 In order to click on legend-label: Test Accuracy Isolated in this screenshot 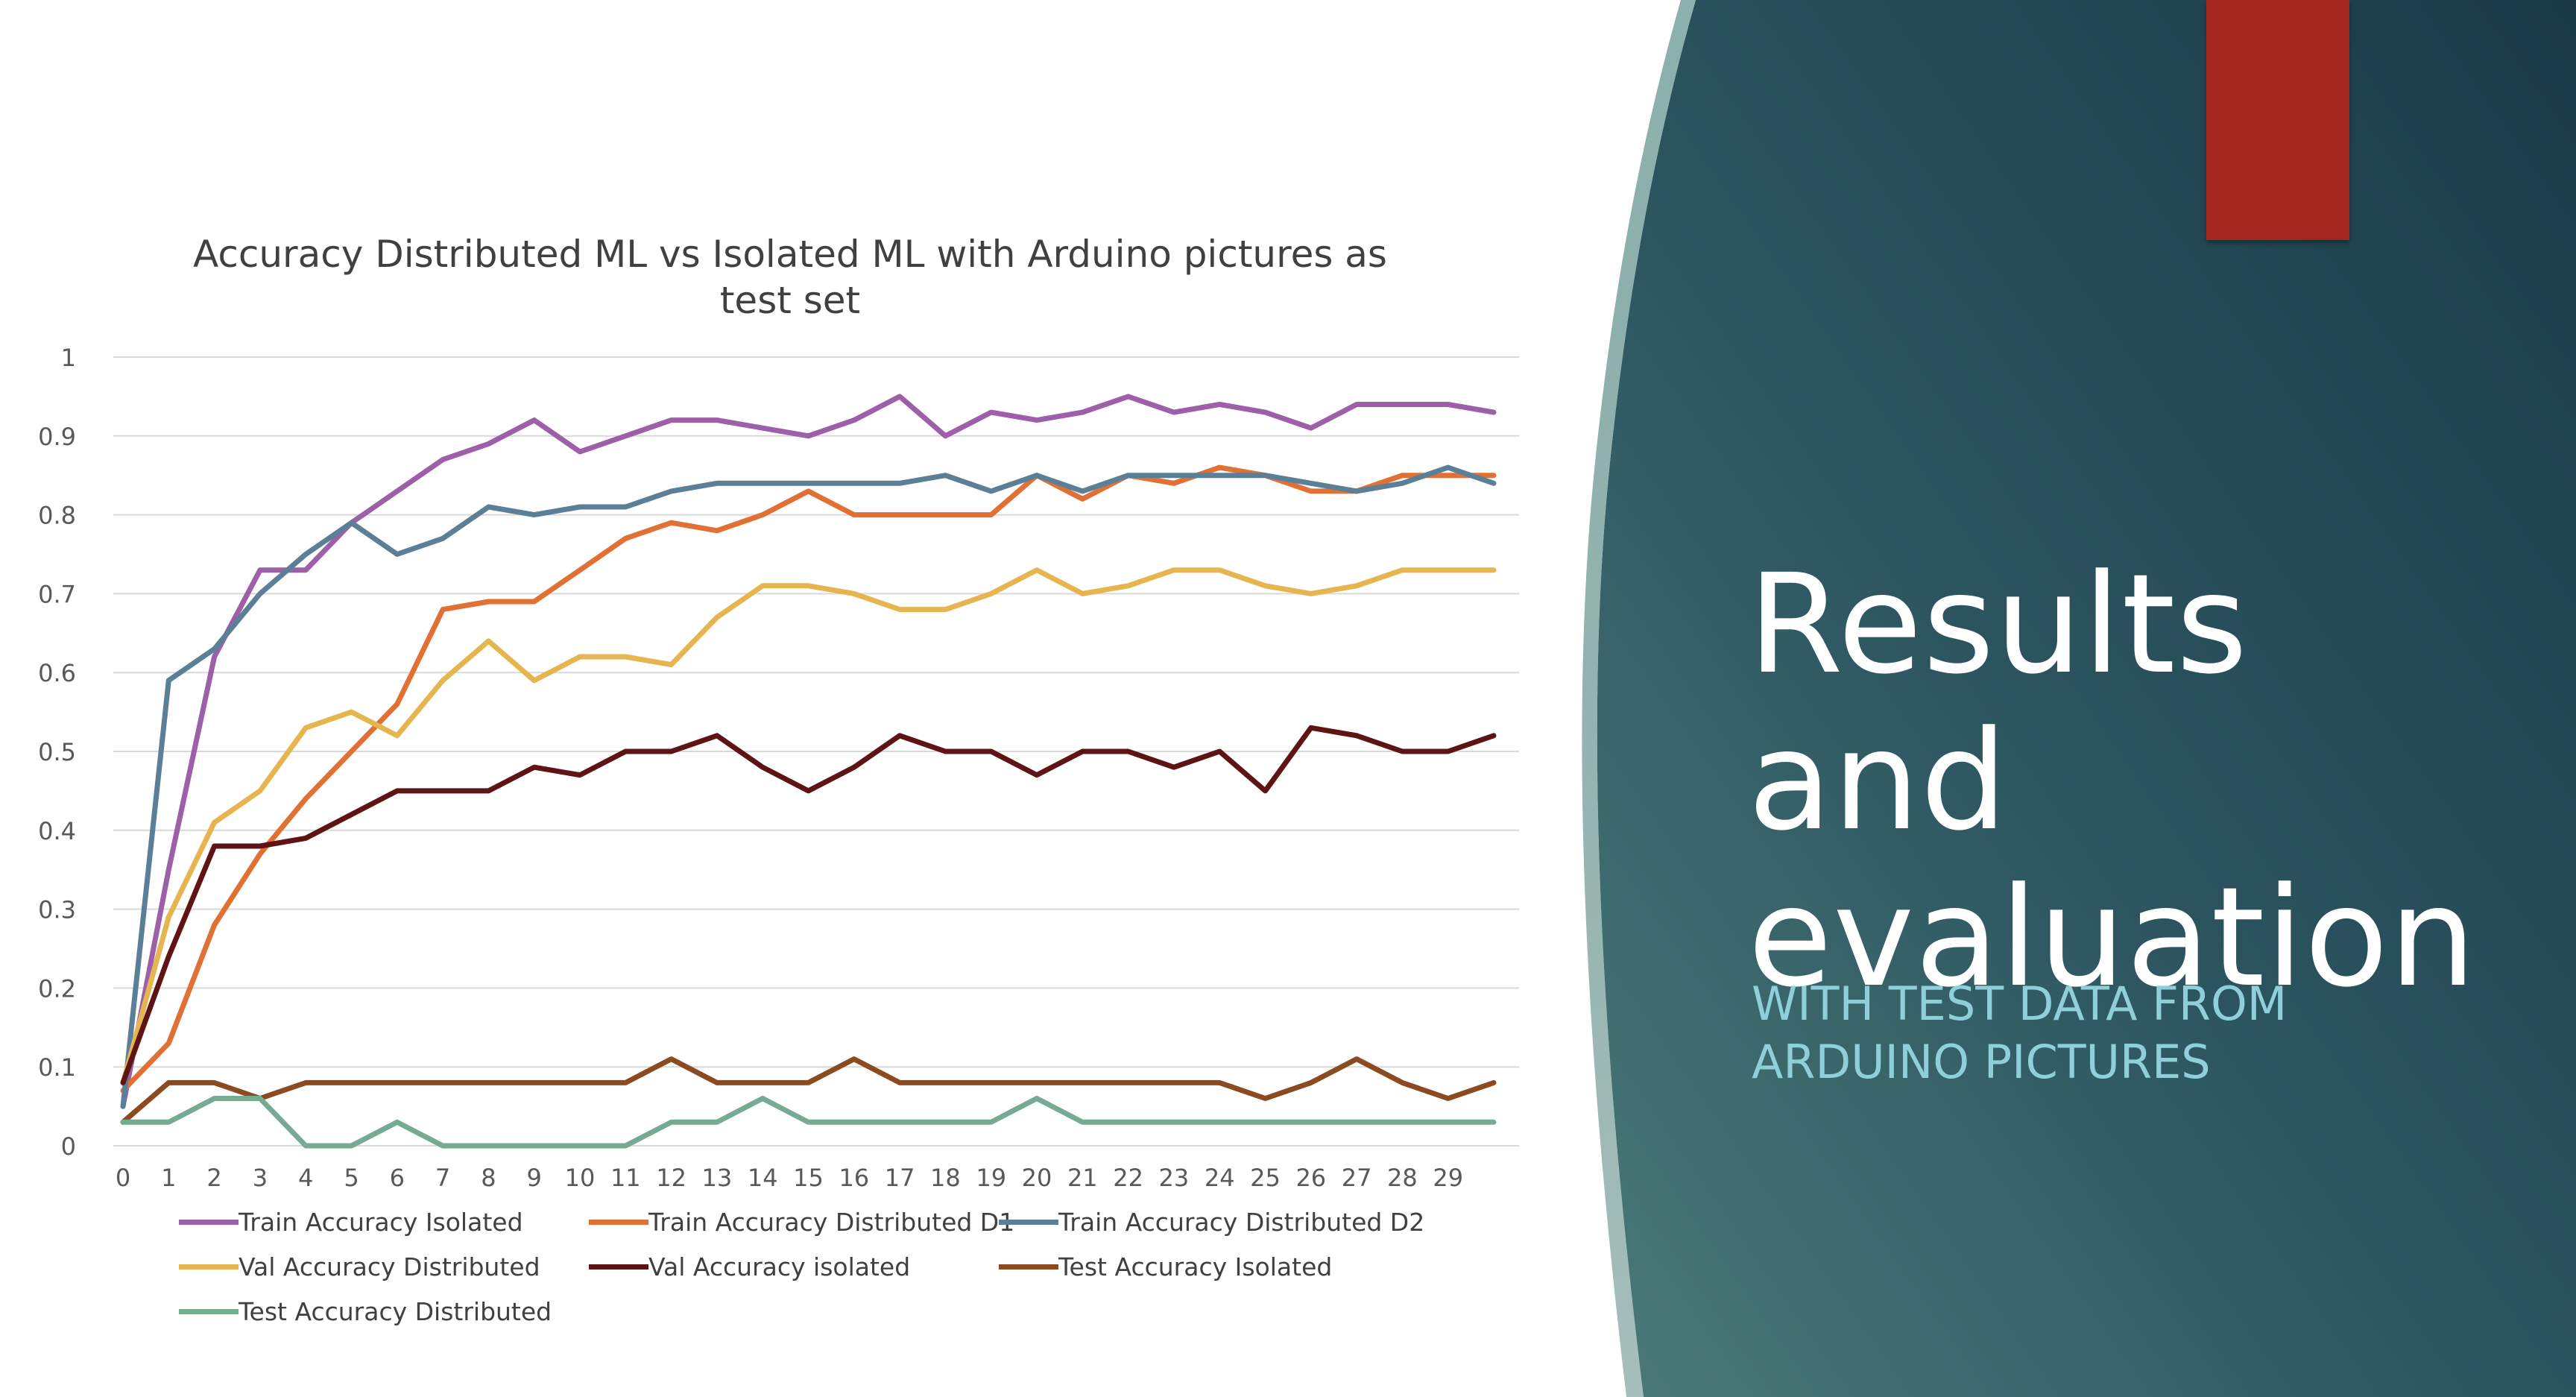, I will do `click(1196, 1266)`.